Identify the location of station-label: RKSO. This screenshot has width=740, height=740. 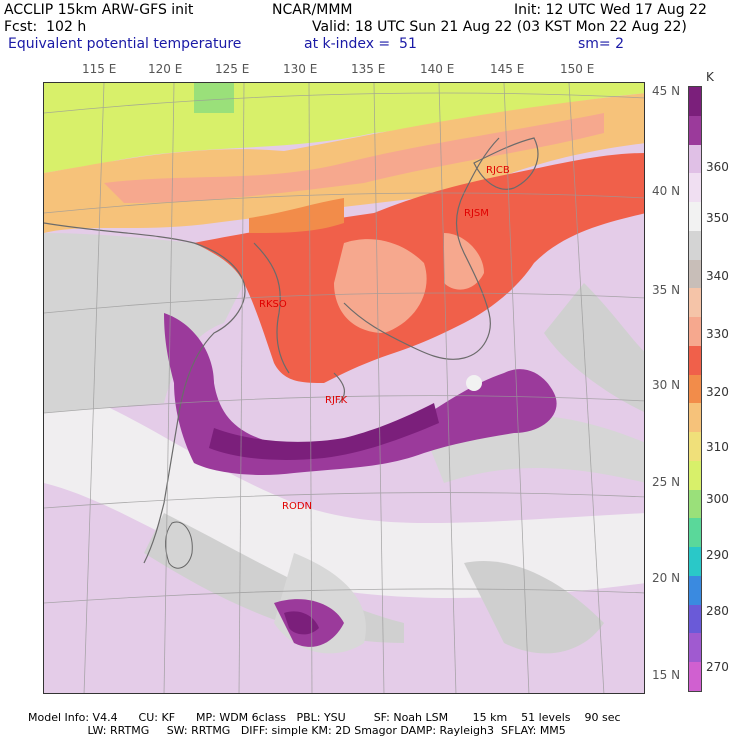
(273, 304).